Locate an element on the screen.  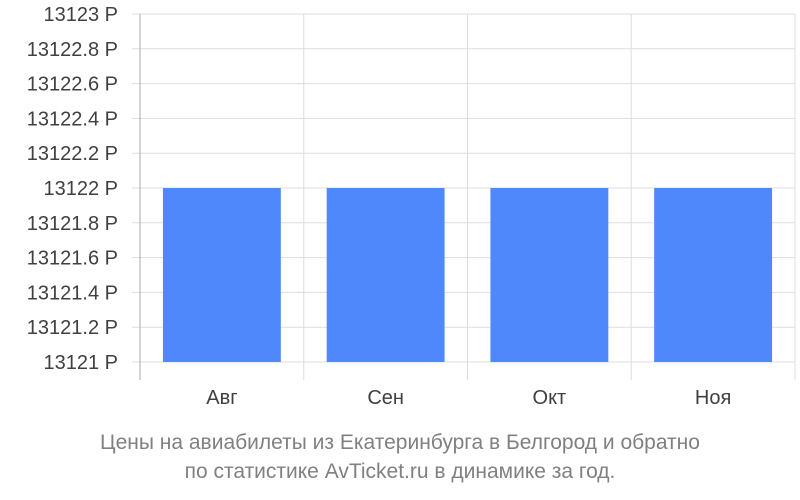
y-tick-label: 13121.8 Р is located at coordinates (72, 224).